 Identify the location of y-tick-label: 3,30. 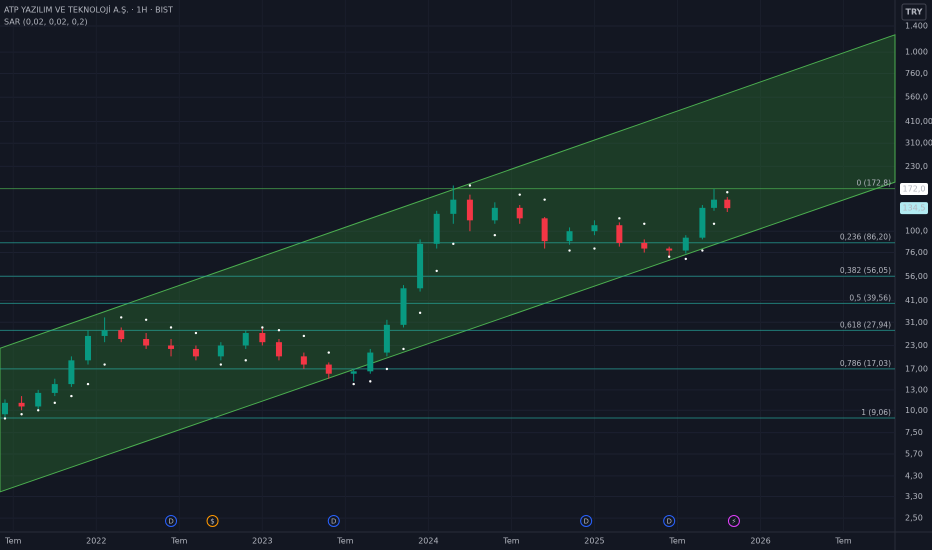
(914, 496).